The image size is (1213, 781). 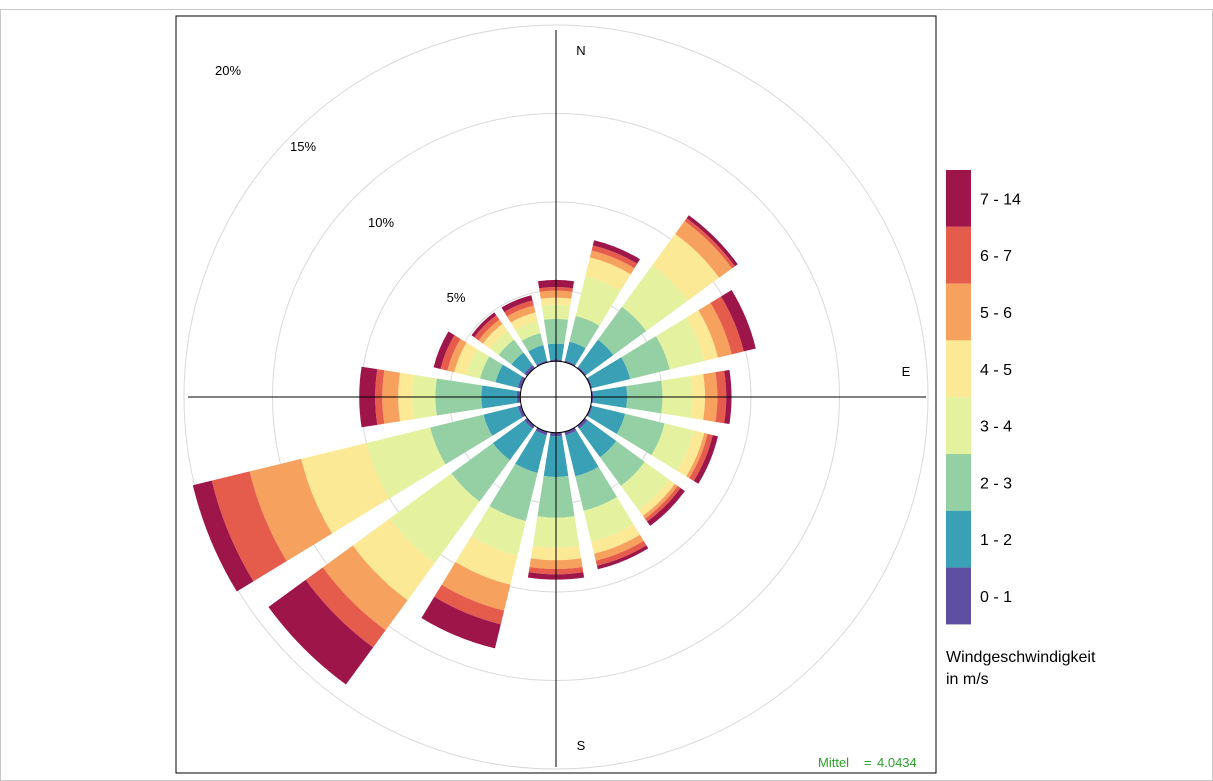 What do you see at coordinates (996, 597) in the screenshot?
I see `legend-label-0-1: 0 - 1` at bounding box center [996, 597].